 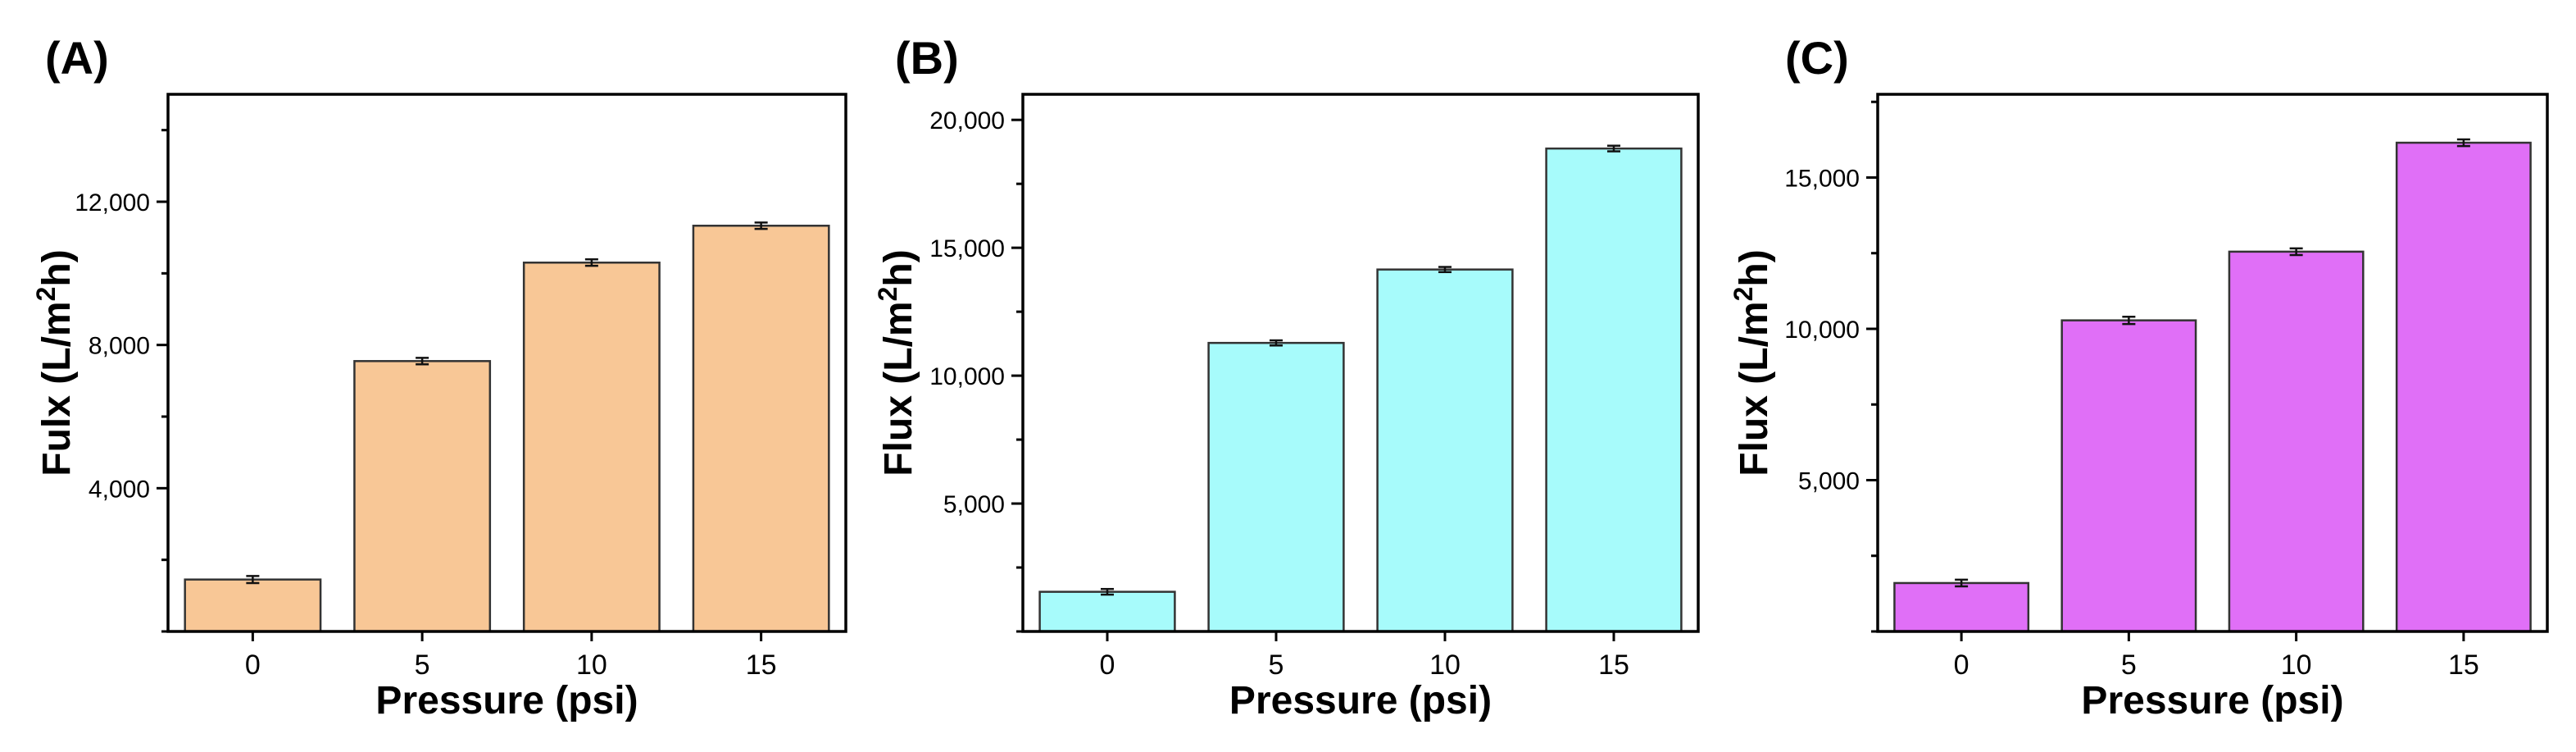 I want to click on y-axis-label: Fulx (L/m2h), so click(x=55, y=362).